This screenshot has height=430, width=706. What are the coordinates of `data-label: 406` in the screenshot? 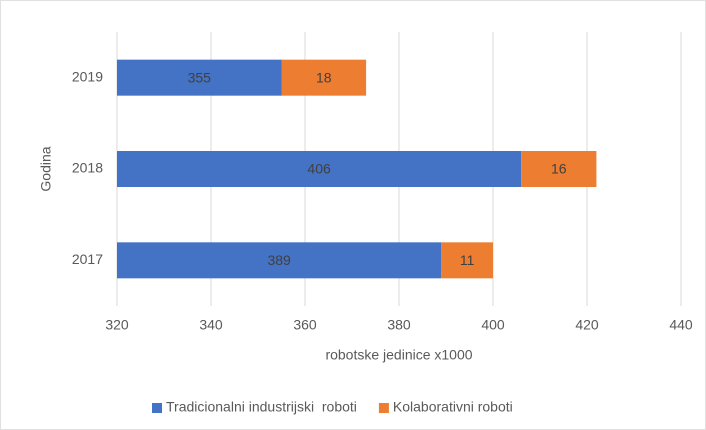 It's located at (319, 169).